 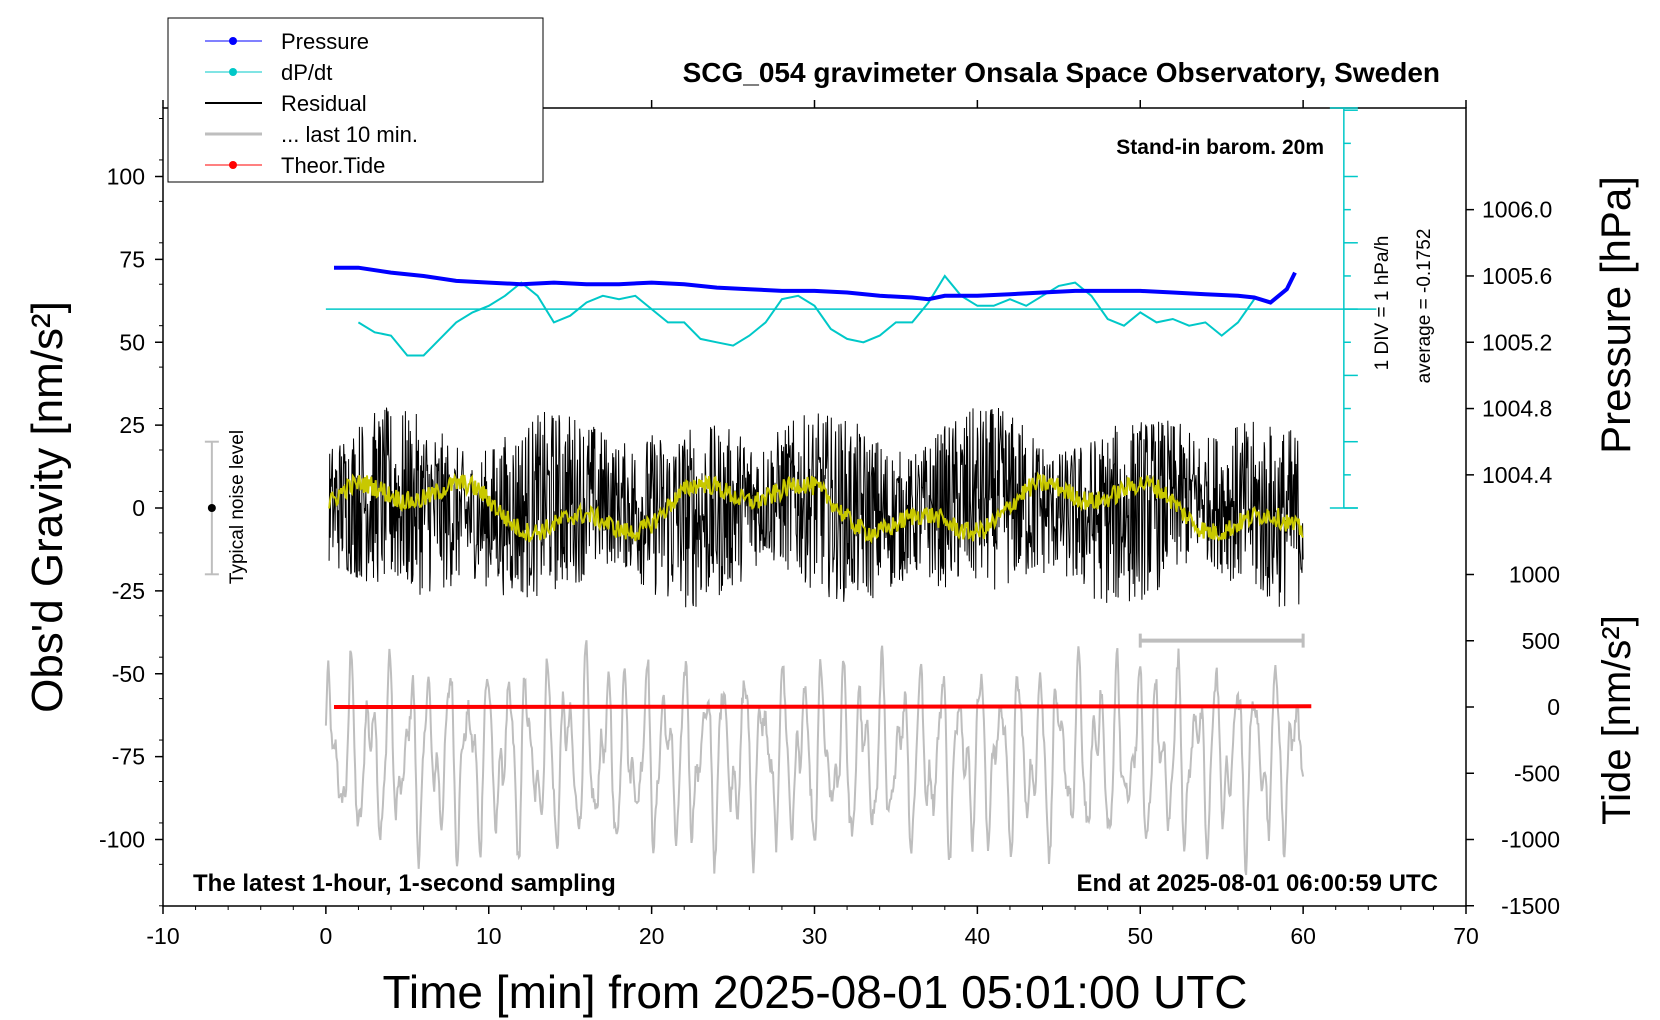 I want to click on x-tick-label: 70, so click(x=1466, y=936).